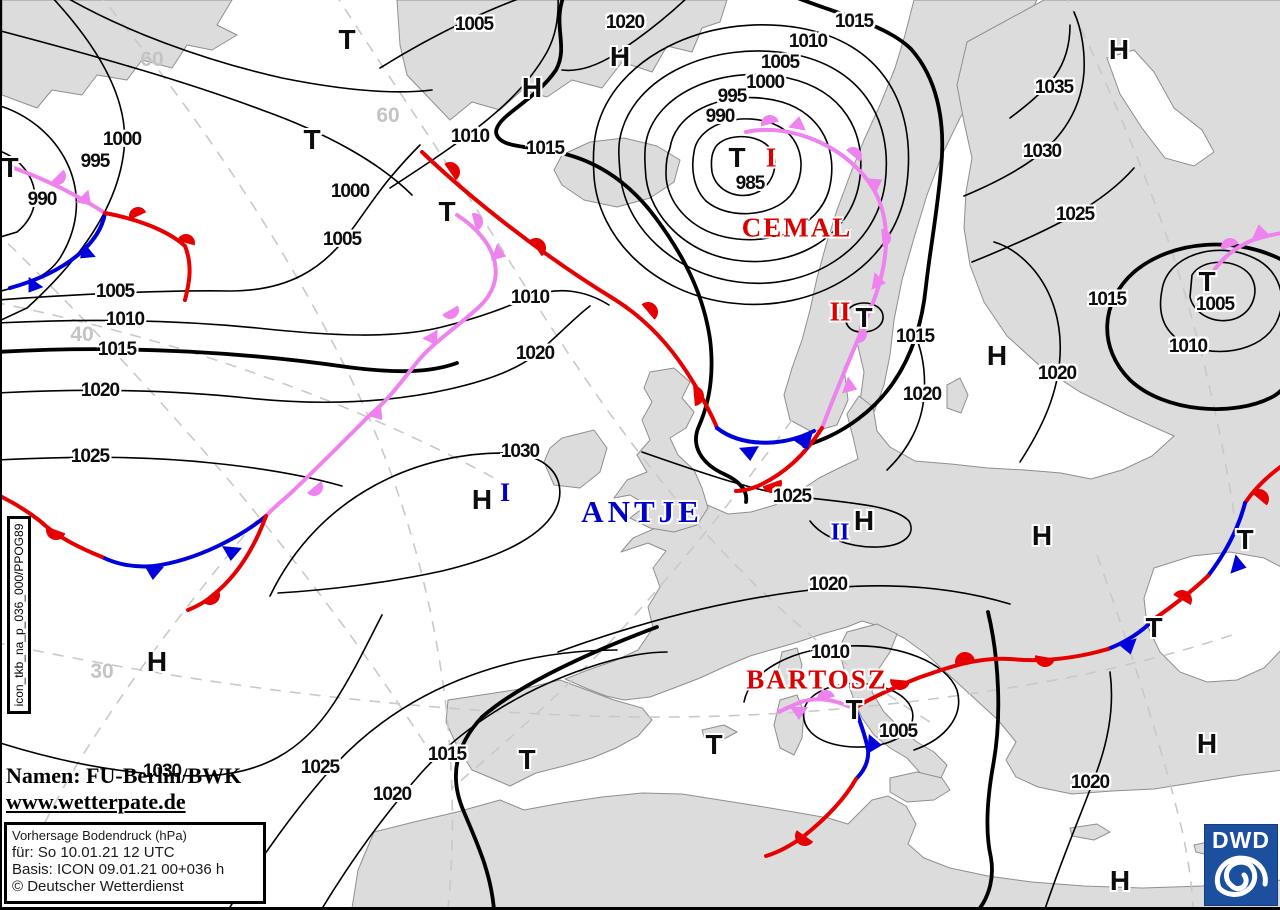 This screenshot has width=1280, height=910. Describe the element at coordinates (642, 511) in the screenshot. I see `pressure-system-name: ANTJE` at that location.